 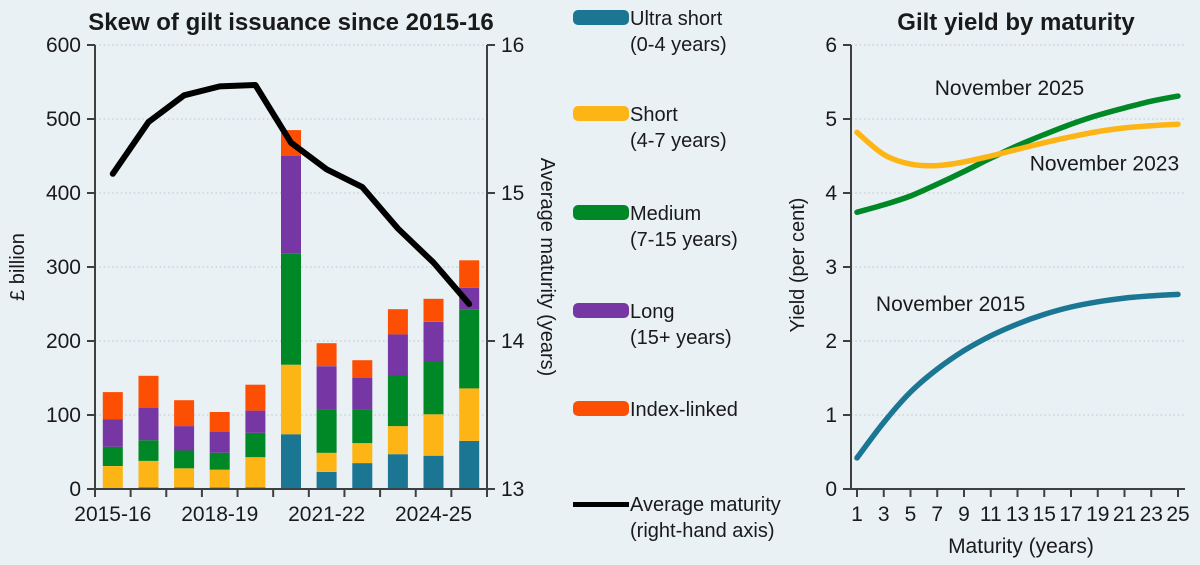 I want to click on y2-tick-label: 16, so click(x=512, y=45).